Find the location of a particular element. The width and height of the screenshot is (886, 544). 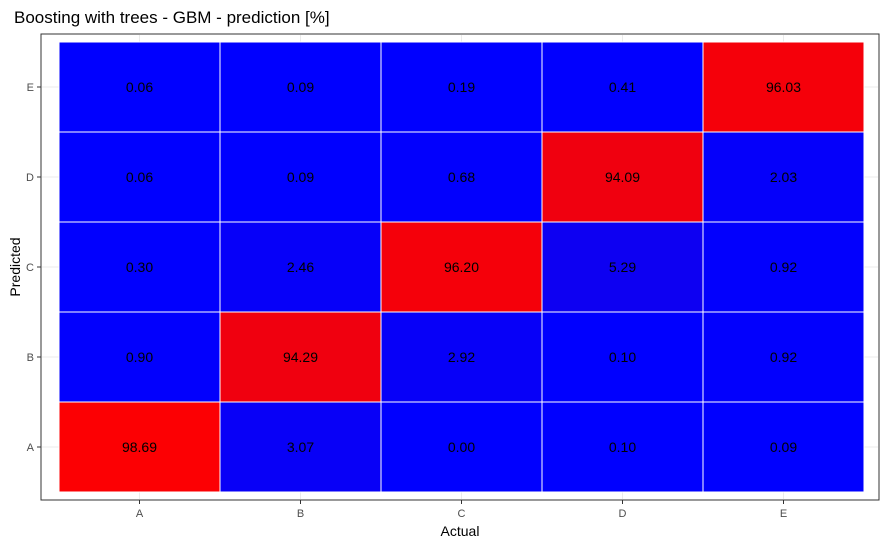

cell-label-e-a: 0.09 is located at coordinates (783, 447).